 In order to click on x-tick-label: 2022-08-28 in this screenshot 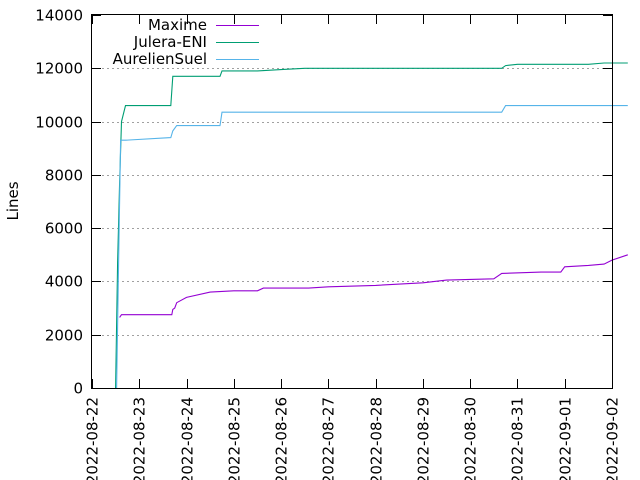, I will do `click(377, 438)`.